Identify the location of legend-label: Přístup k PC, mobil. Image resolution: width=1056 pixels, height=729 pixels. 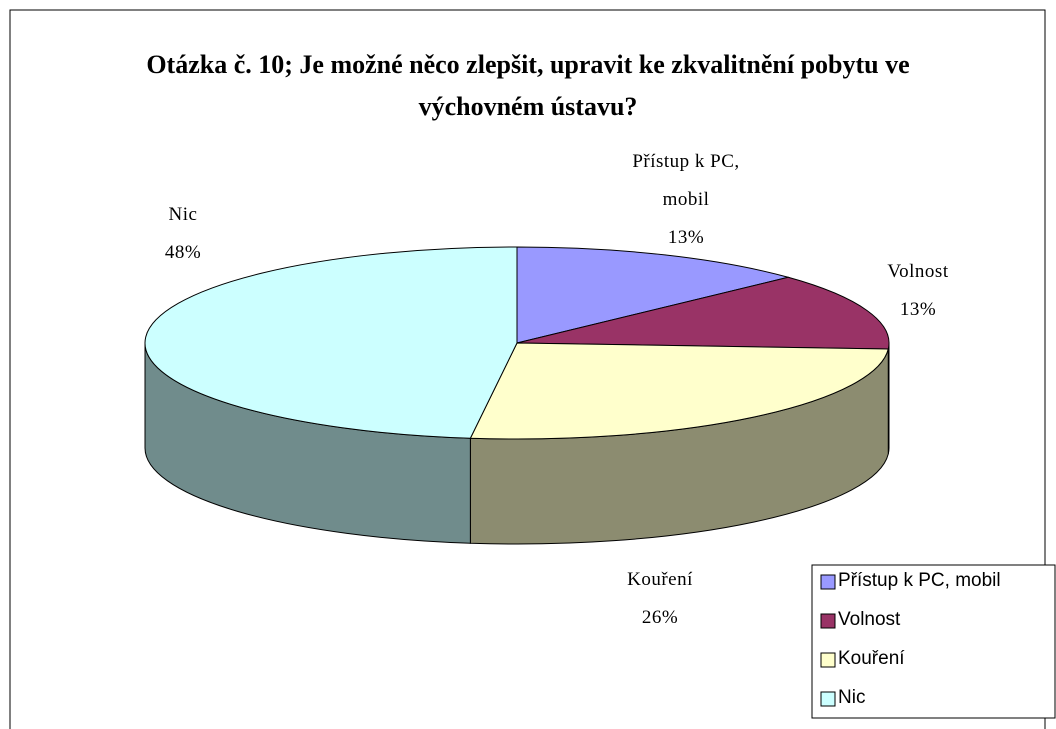
(919, 580).